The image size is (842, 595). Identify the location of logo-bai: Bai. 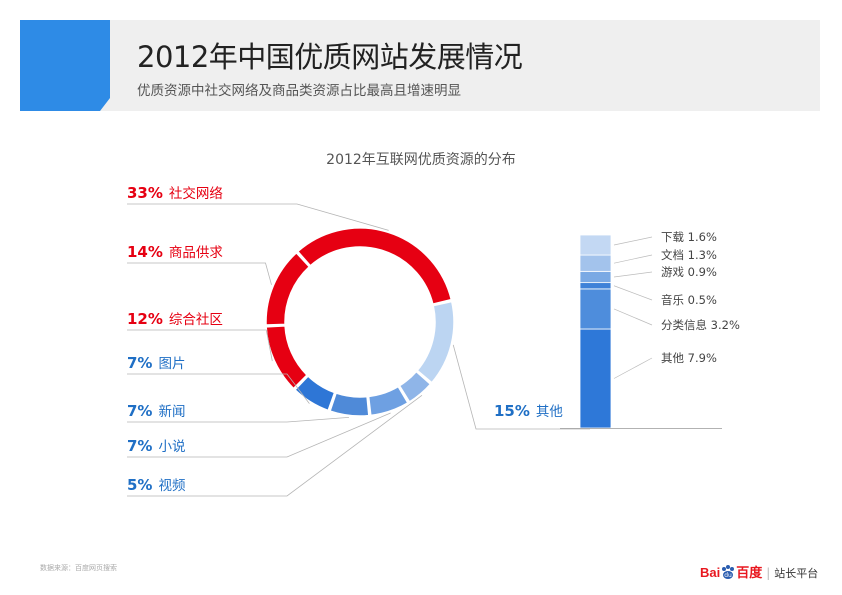
(710, 572).